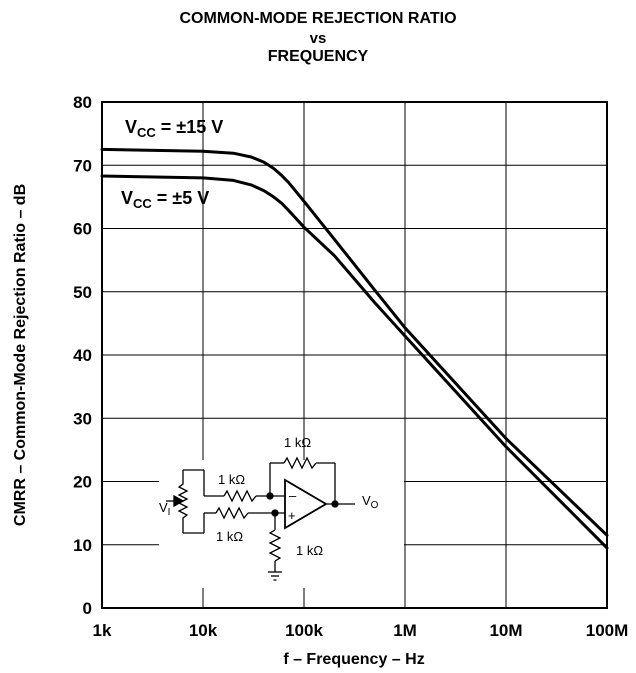 The height and width of the screenshot is (673, 636). I want to click on label-r-noninverting: 1 kΩ, so click(229, 536).